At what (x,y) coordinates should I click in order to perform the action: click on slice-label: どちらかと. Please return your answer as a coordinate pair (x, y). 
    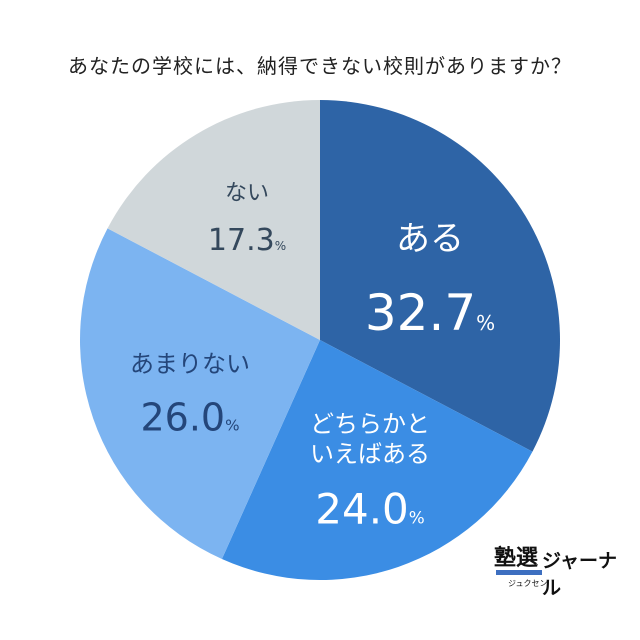
    Looking at the image, I should click on (370, 424).